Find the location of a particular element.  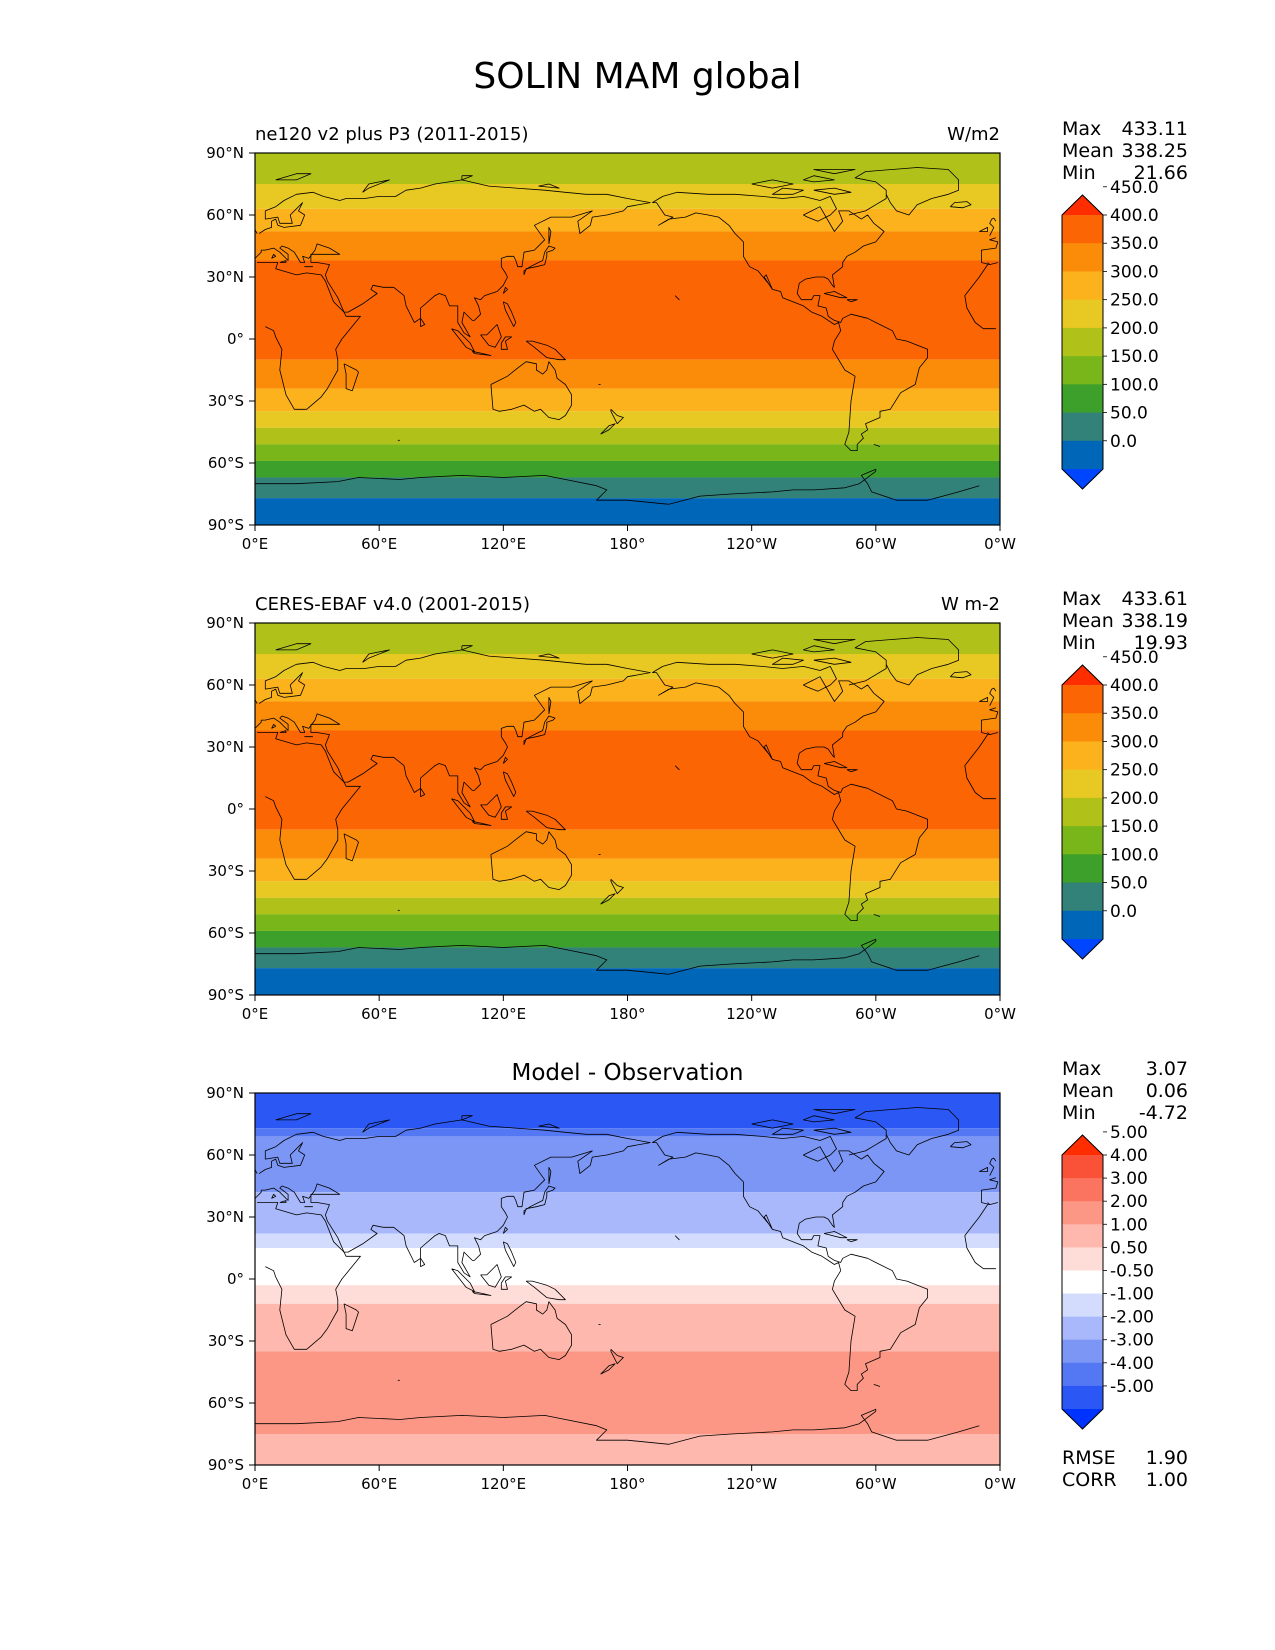

lat-tick-label: 90°S is located at coordinates (226, 995).